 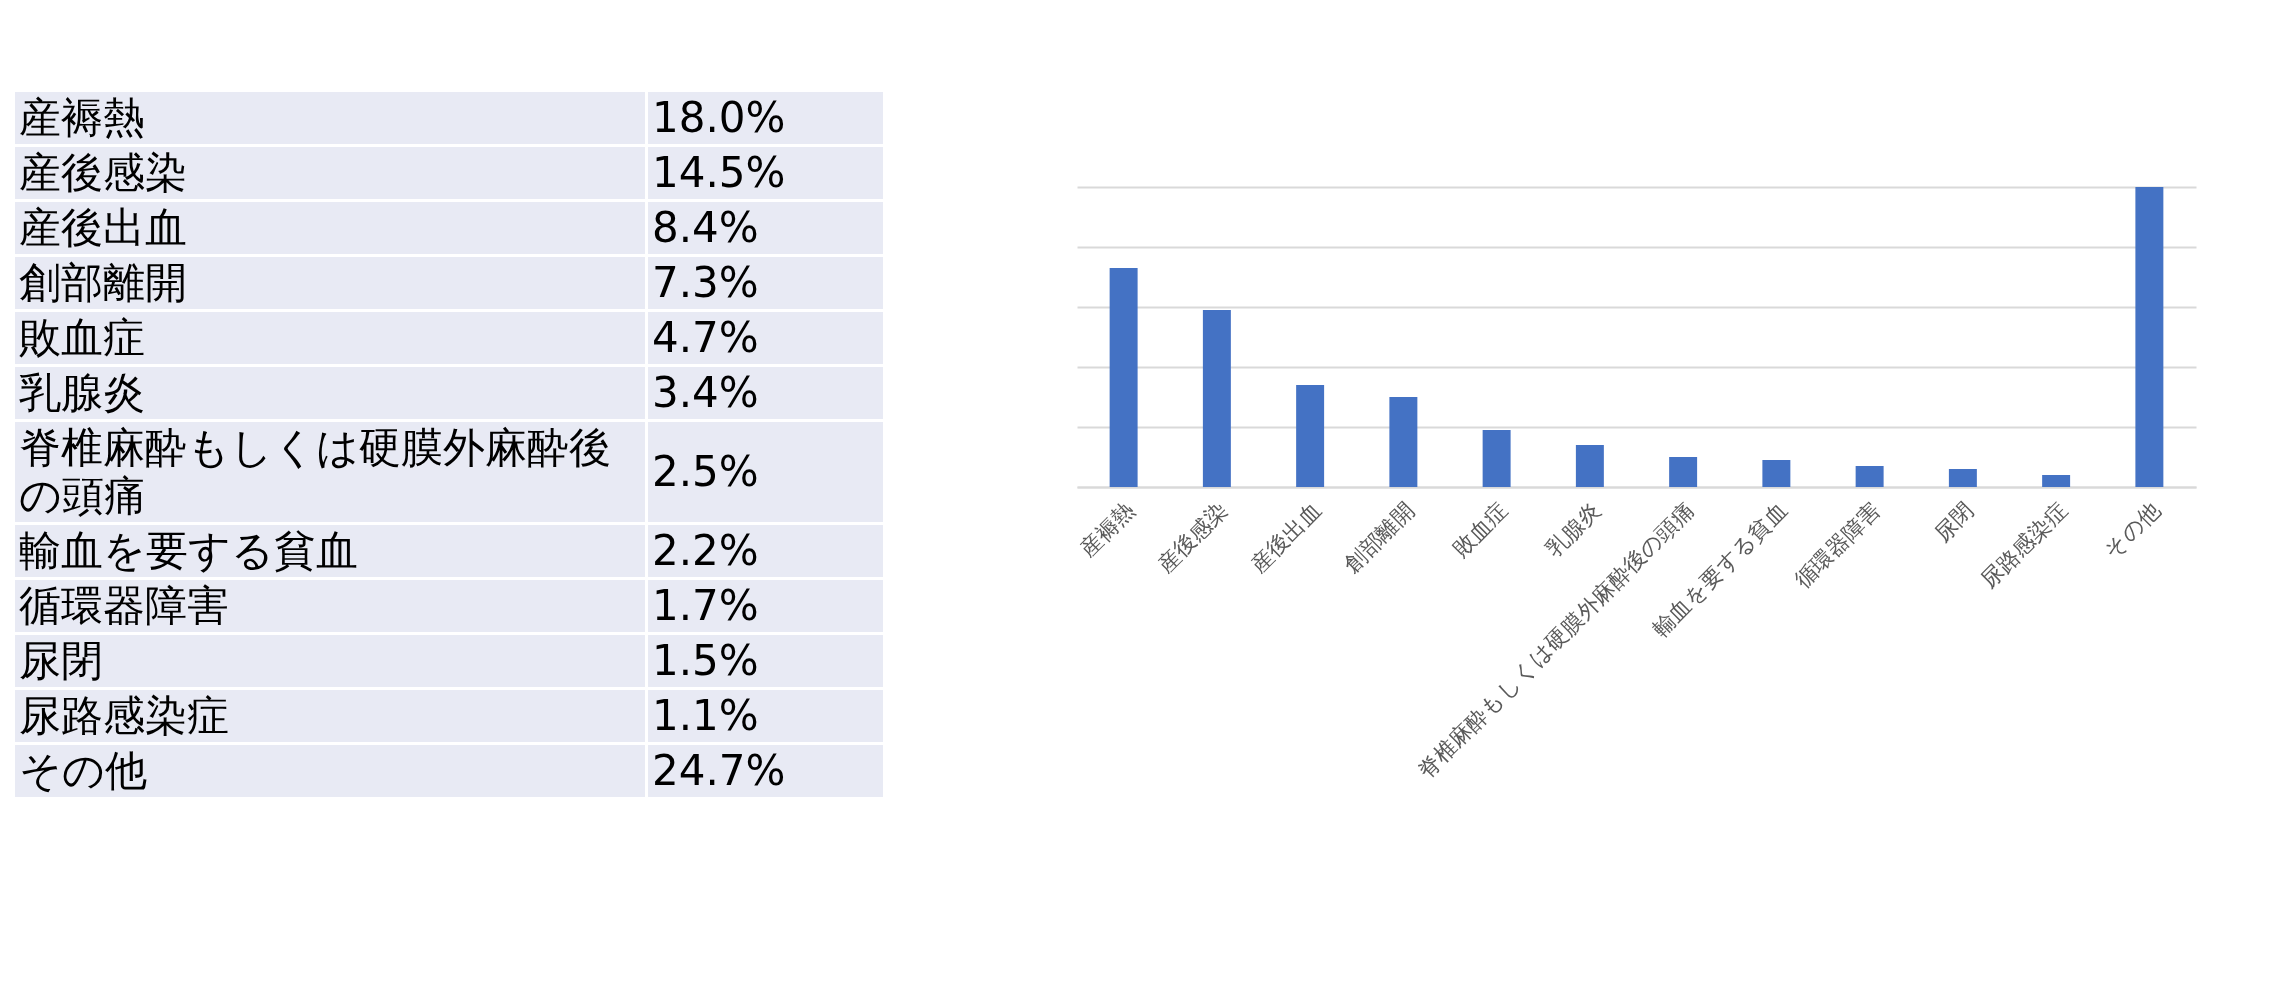 I want to click on text: 24.7%, so click(x=719, y=770).